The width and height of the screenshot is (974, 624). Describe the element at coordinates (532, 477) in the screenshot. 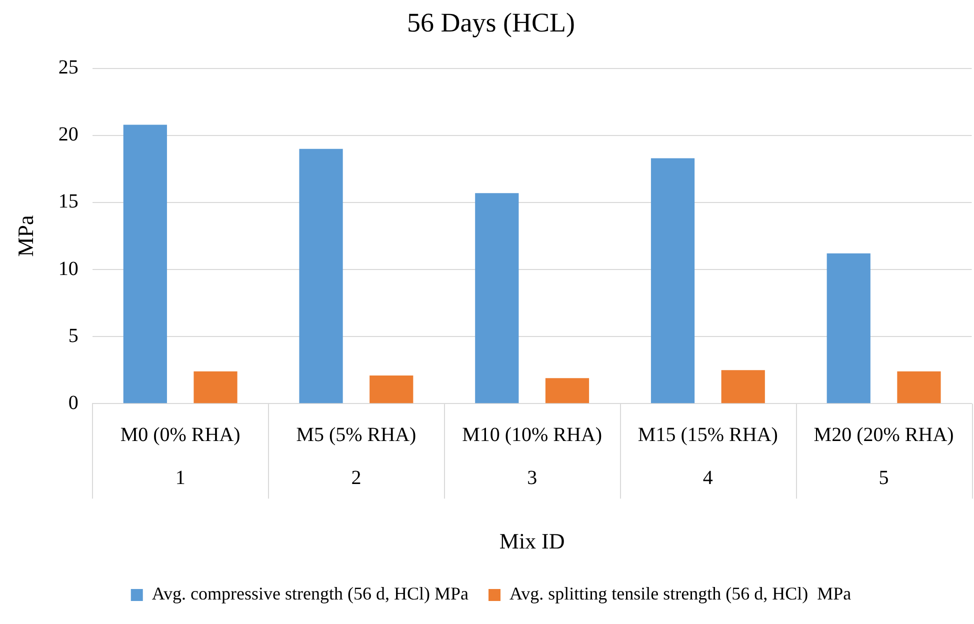

I see `text: 3` at that location.